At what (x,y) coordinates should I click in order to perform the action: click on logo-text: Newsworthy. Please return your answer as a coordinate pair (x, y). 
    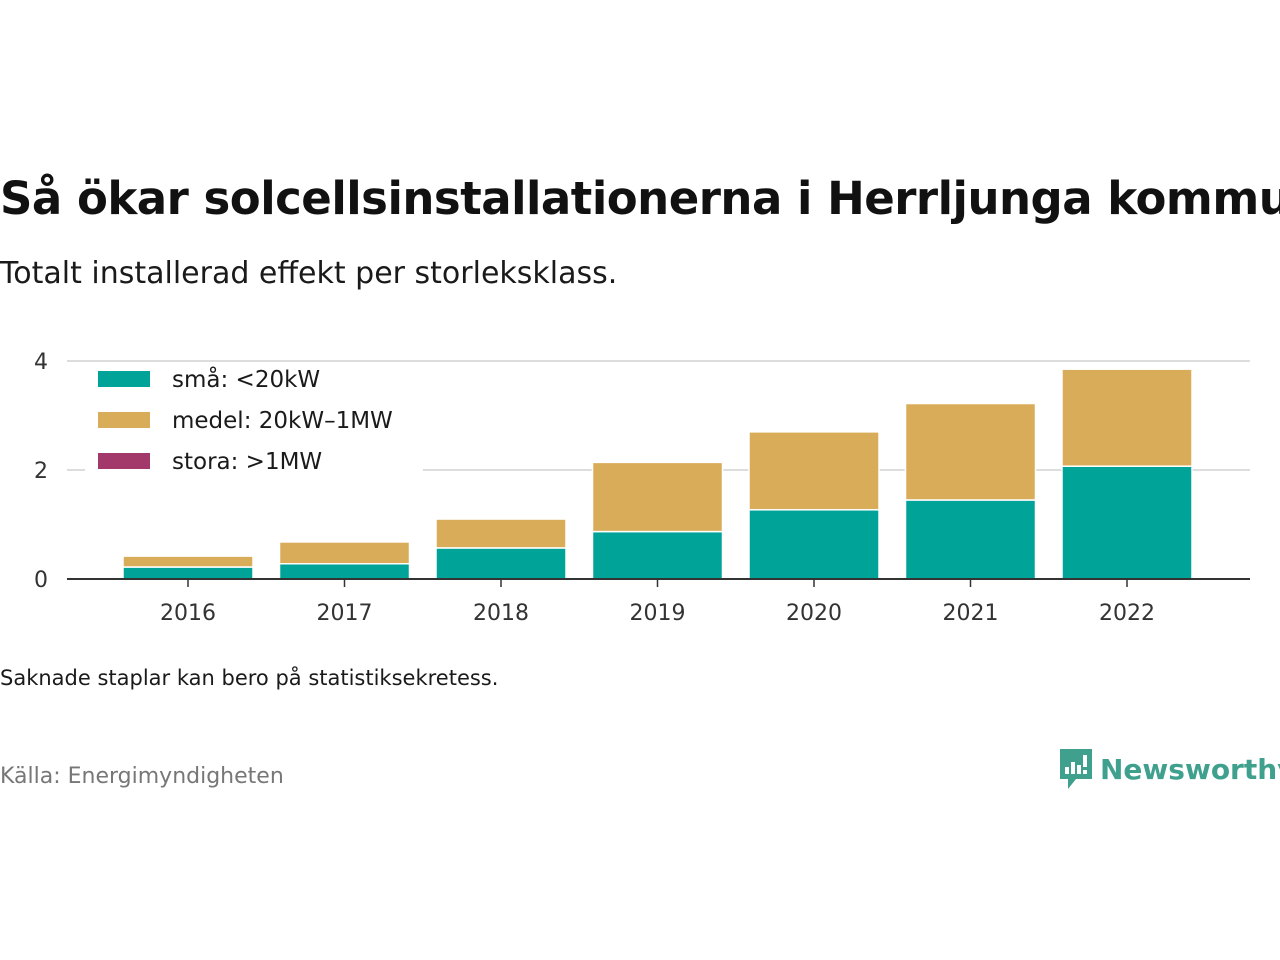
    Looking at the image, I should click on (1190, 769).